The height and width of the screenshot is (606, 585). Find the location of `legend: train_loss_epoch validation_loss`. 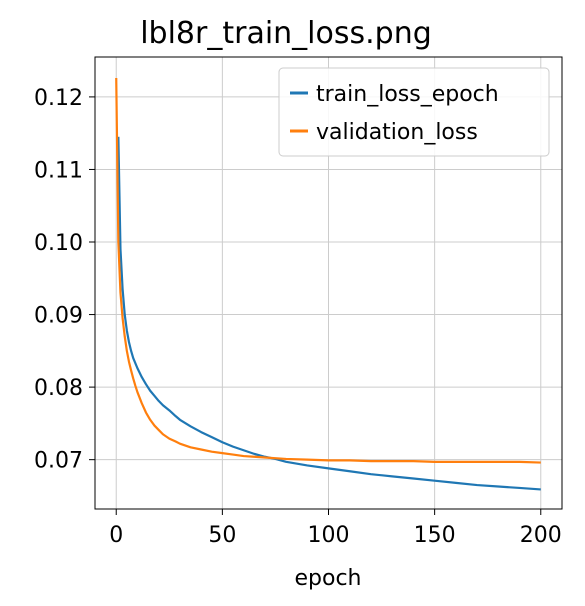

legend: train_loss_epoch validation_loss is located at coordinates (414, 112).